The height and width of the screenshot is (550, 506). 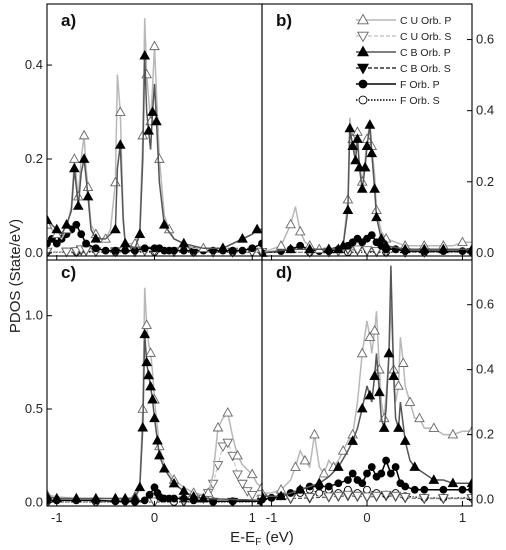 I want to click on legend-item-f-orb-s: F Orb. S, so click(x=398, y=101).